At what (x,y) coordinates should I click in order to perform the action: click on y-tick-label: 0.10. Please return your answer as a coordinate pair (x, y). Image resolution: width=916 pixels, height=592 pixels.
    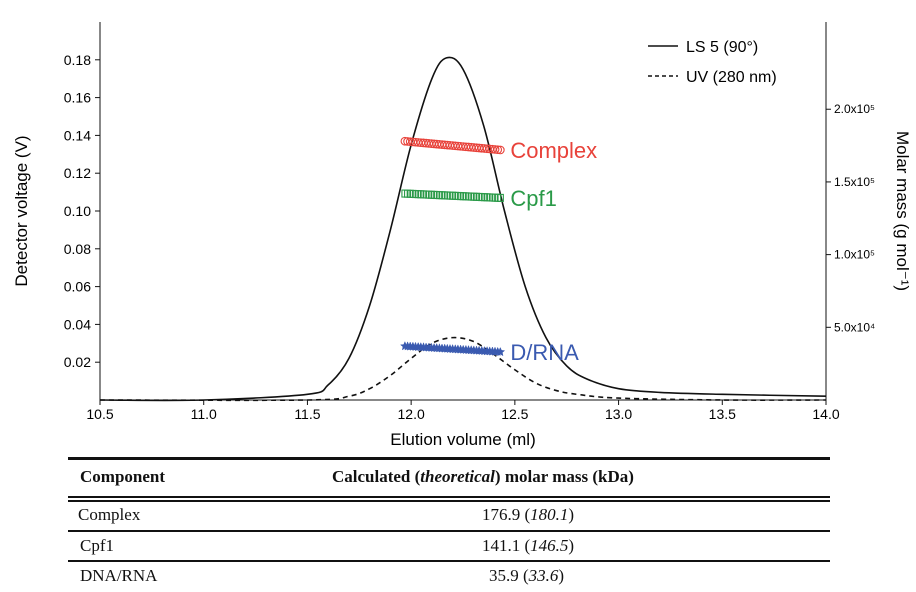
    Looking at the image, I should click on (77, 211).